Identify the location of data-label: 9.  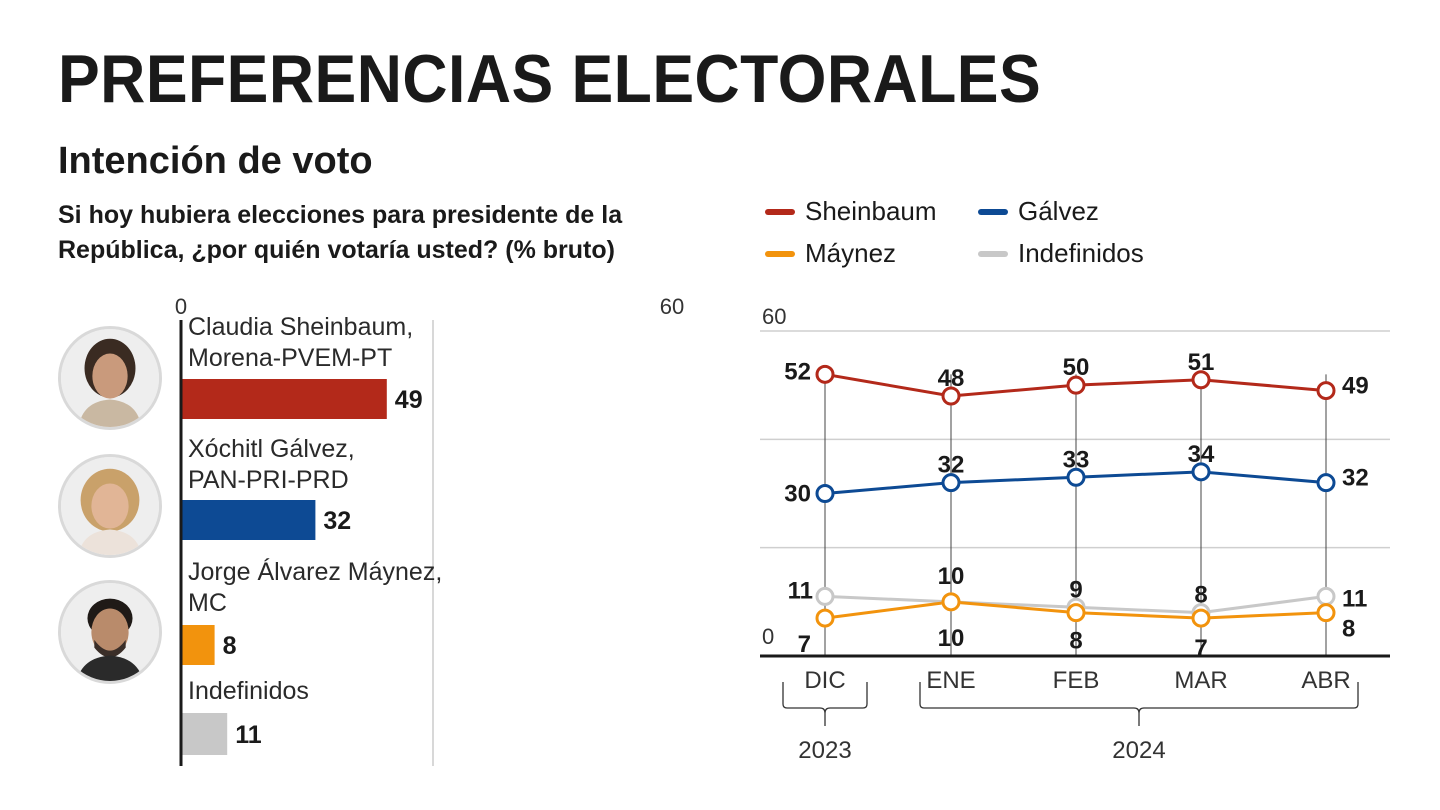
(1075, 589).